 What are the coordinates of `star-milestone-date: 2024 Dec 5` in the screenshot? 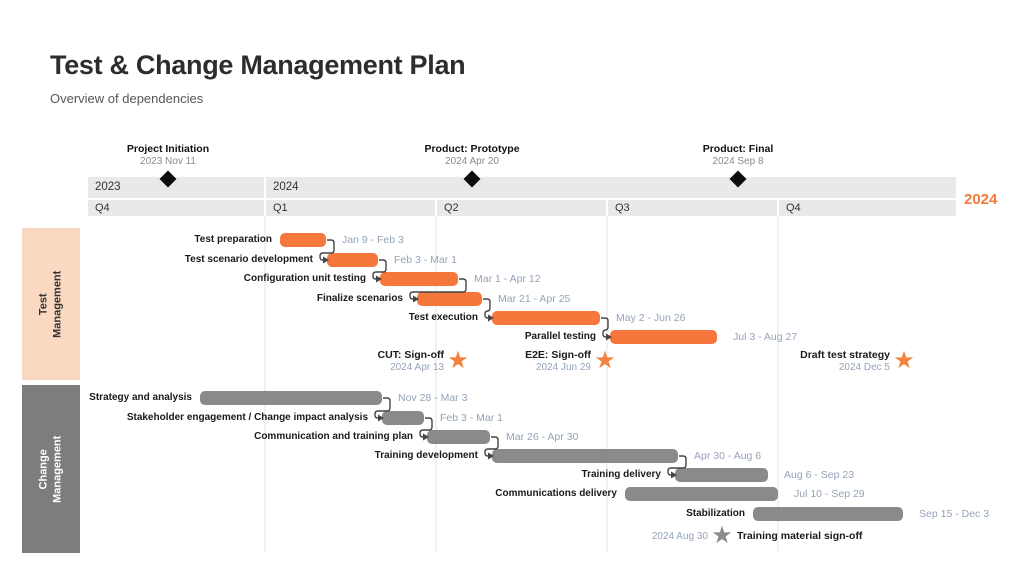 It's located at (864, 367).